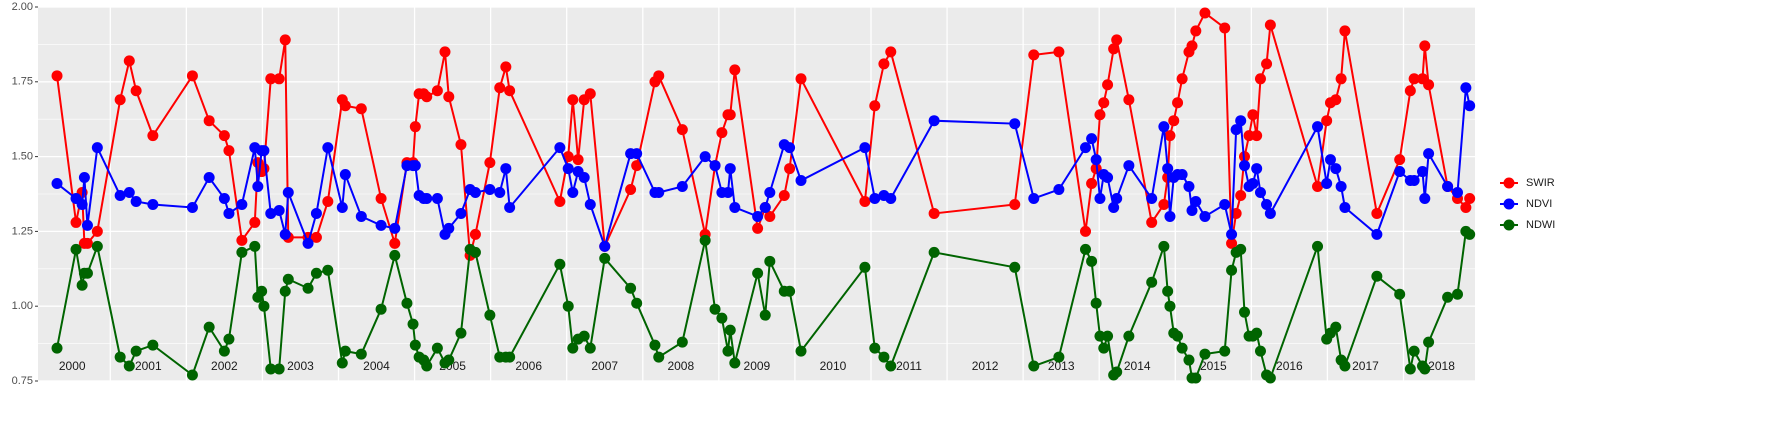  I want to click on year-label: 2006, so click(528, 366).